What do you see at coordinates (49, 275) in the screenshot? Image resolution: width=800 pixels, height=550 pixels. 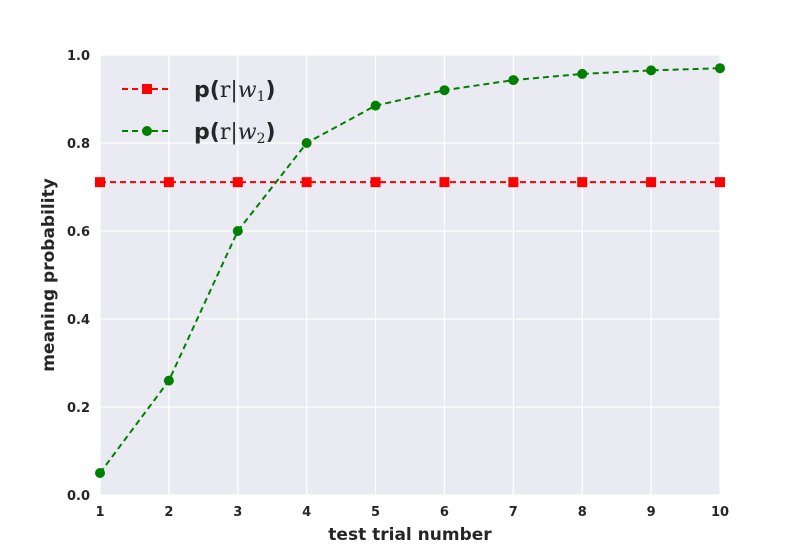 I see `y-axis-label: meaning probability` at bounding box center [49, 275].